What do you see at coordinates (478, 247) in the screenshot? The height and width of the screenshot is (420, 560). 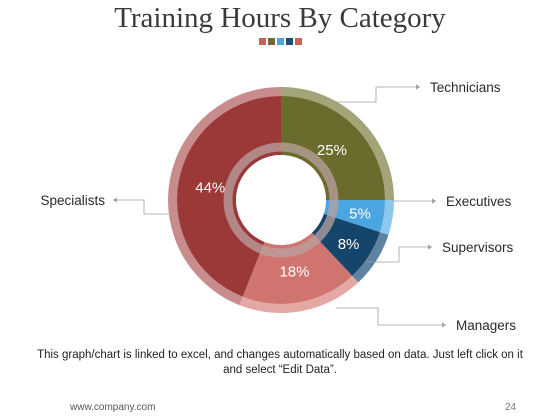 I see `category-label-supervisors: Supervisors` at bounding box center [478, 247].